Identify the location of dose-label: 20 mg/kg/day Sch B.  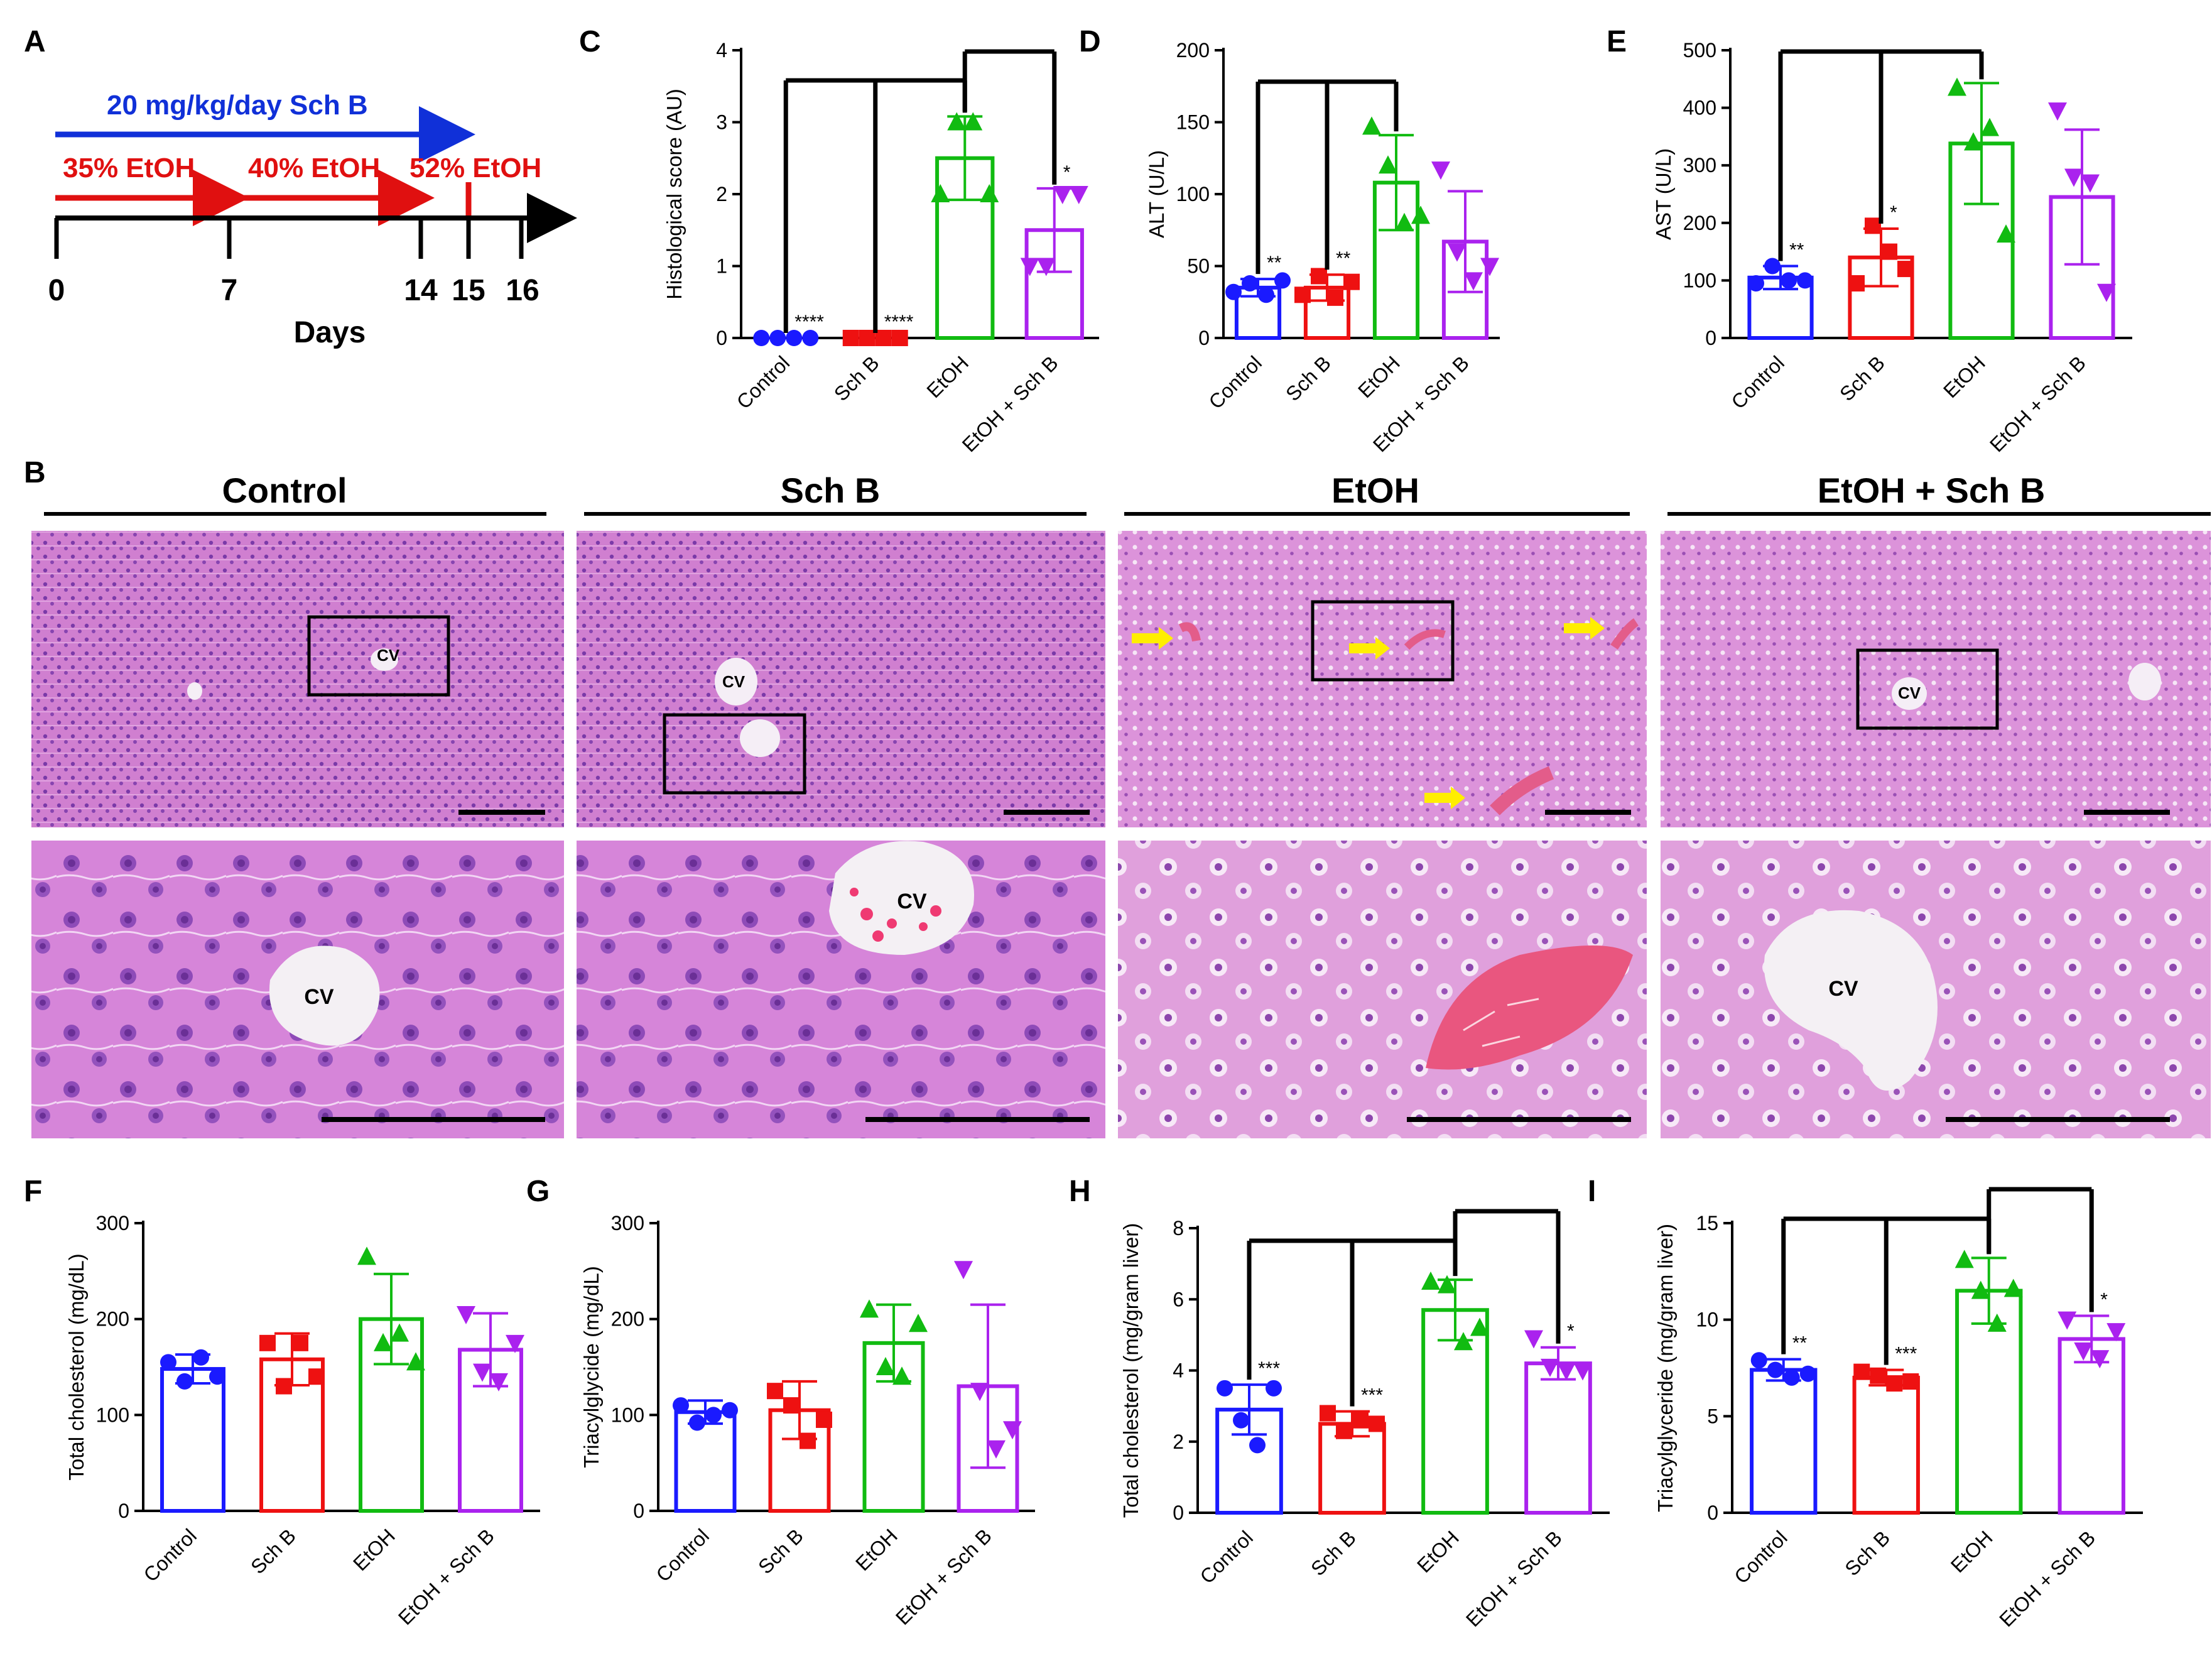
(238, 105).